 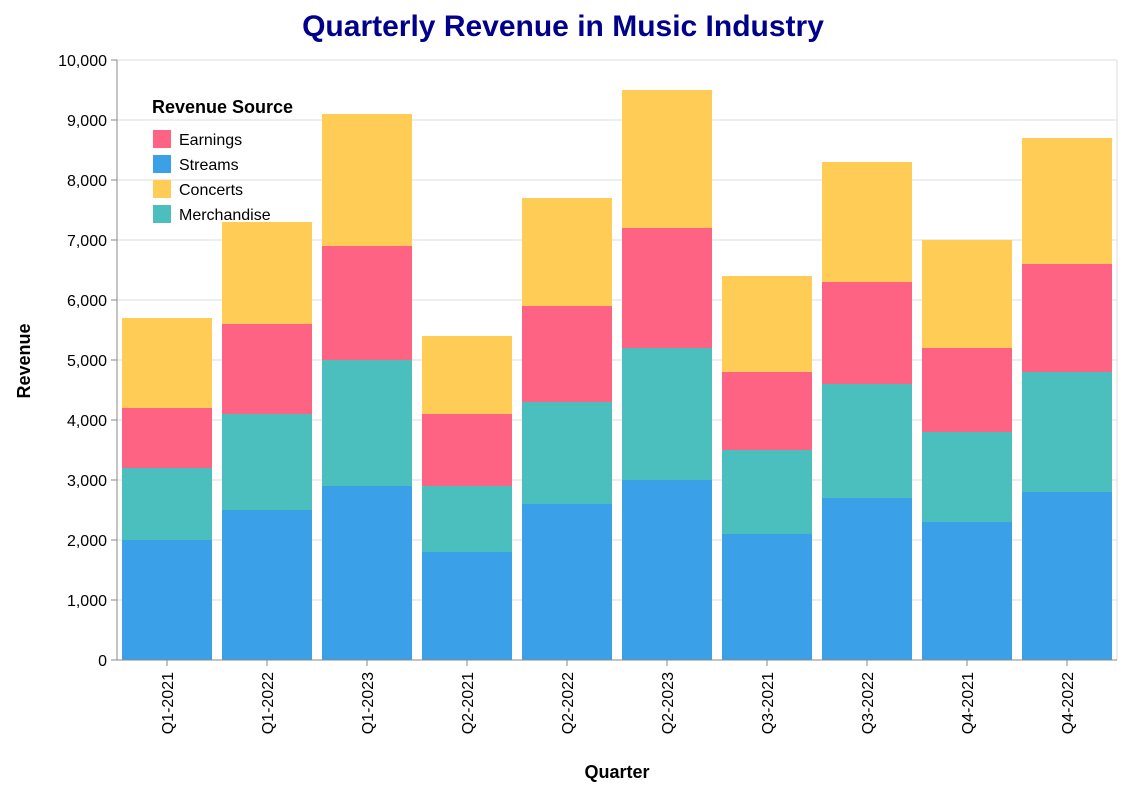 I want to click on bar-concerts-q2-2022, so click(x=567, y=252).